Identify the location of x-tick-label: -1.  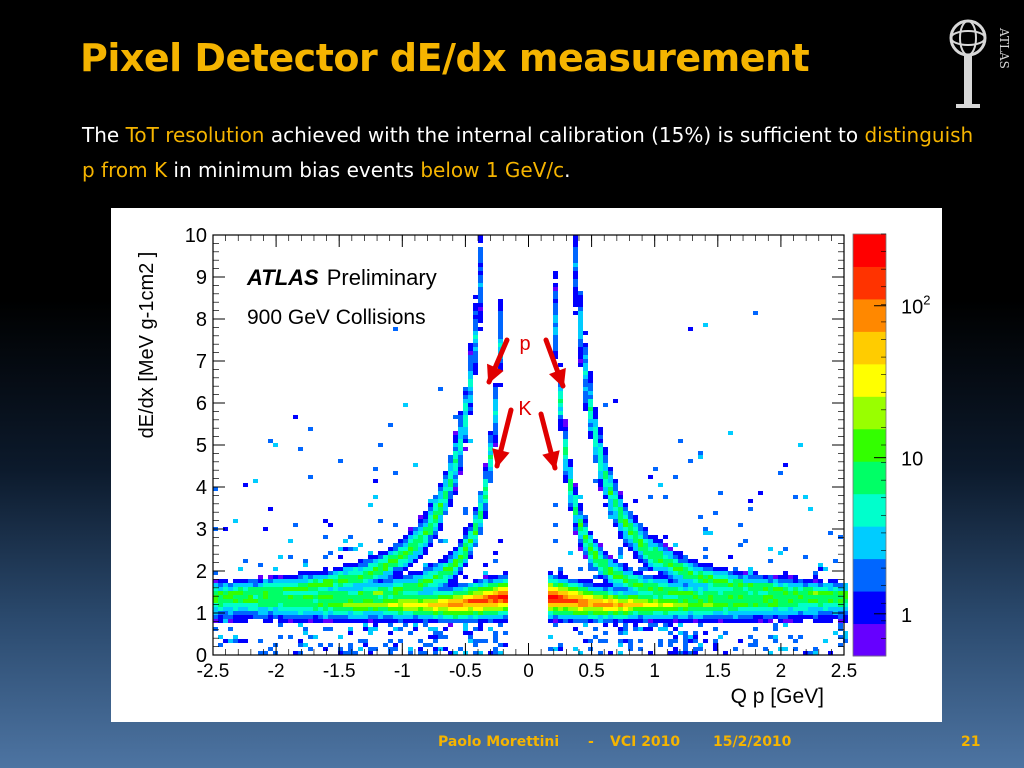
(402, 671).